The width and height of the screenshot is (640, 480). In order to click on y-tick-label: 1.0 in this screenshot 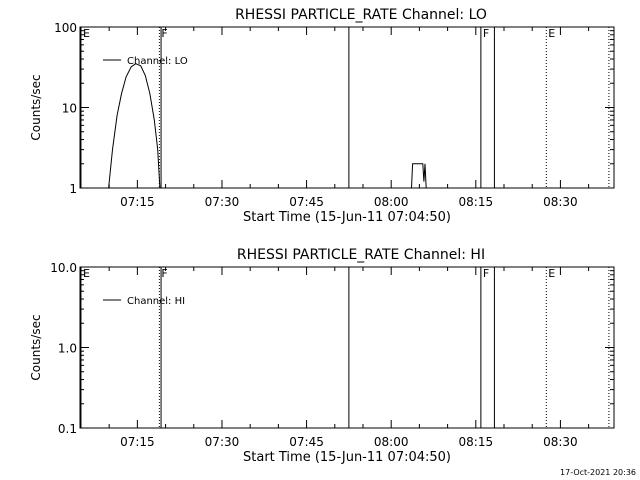, I will do `click(67, 349)`.